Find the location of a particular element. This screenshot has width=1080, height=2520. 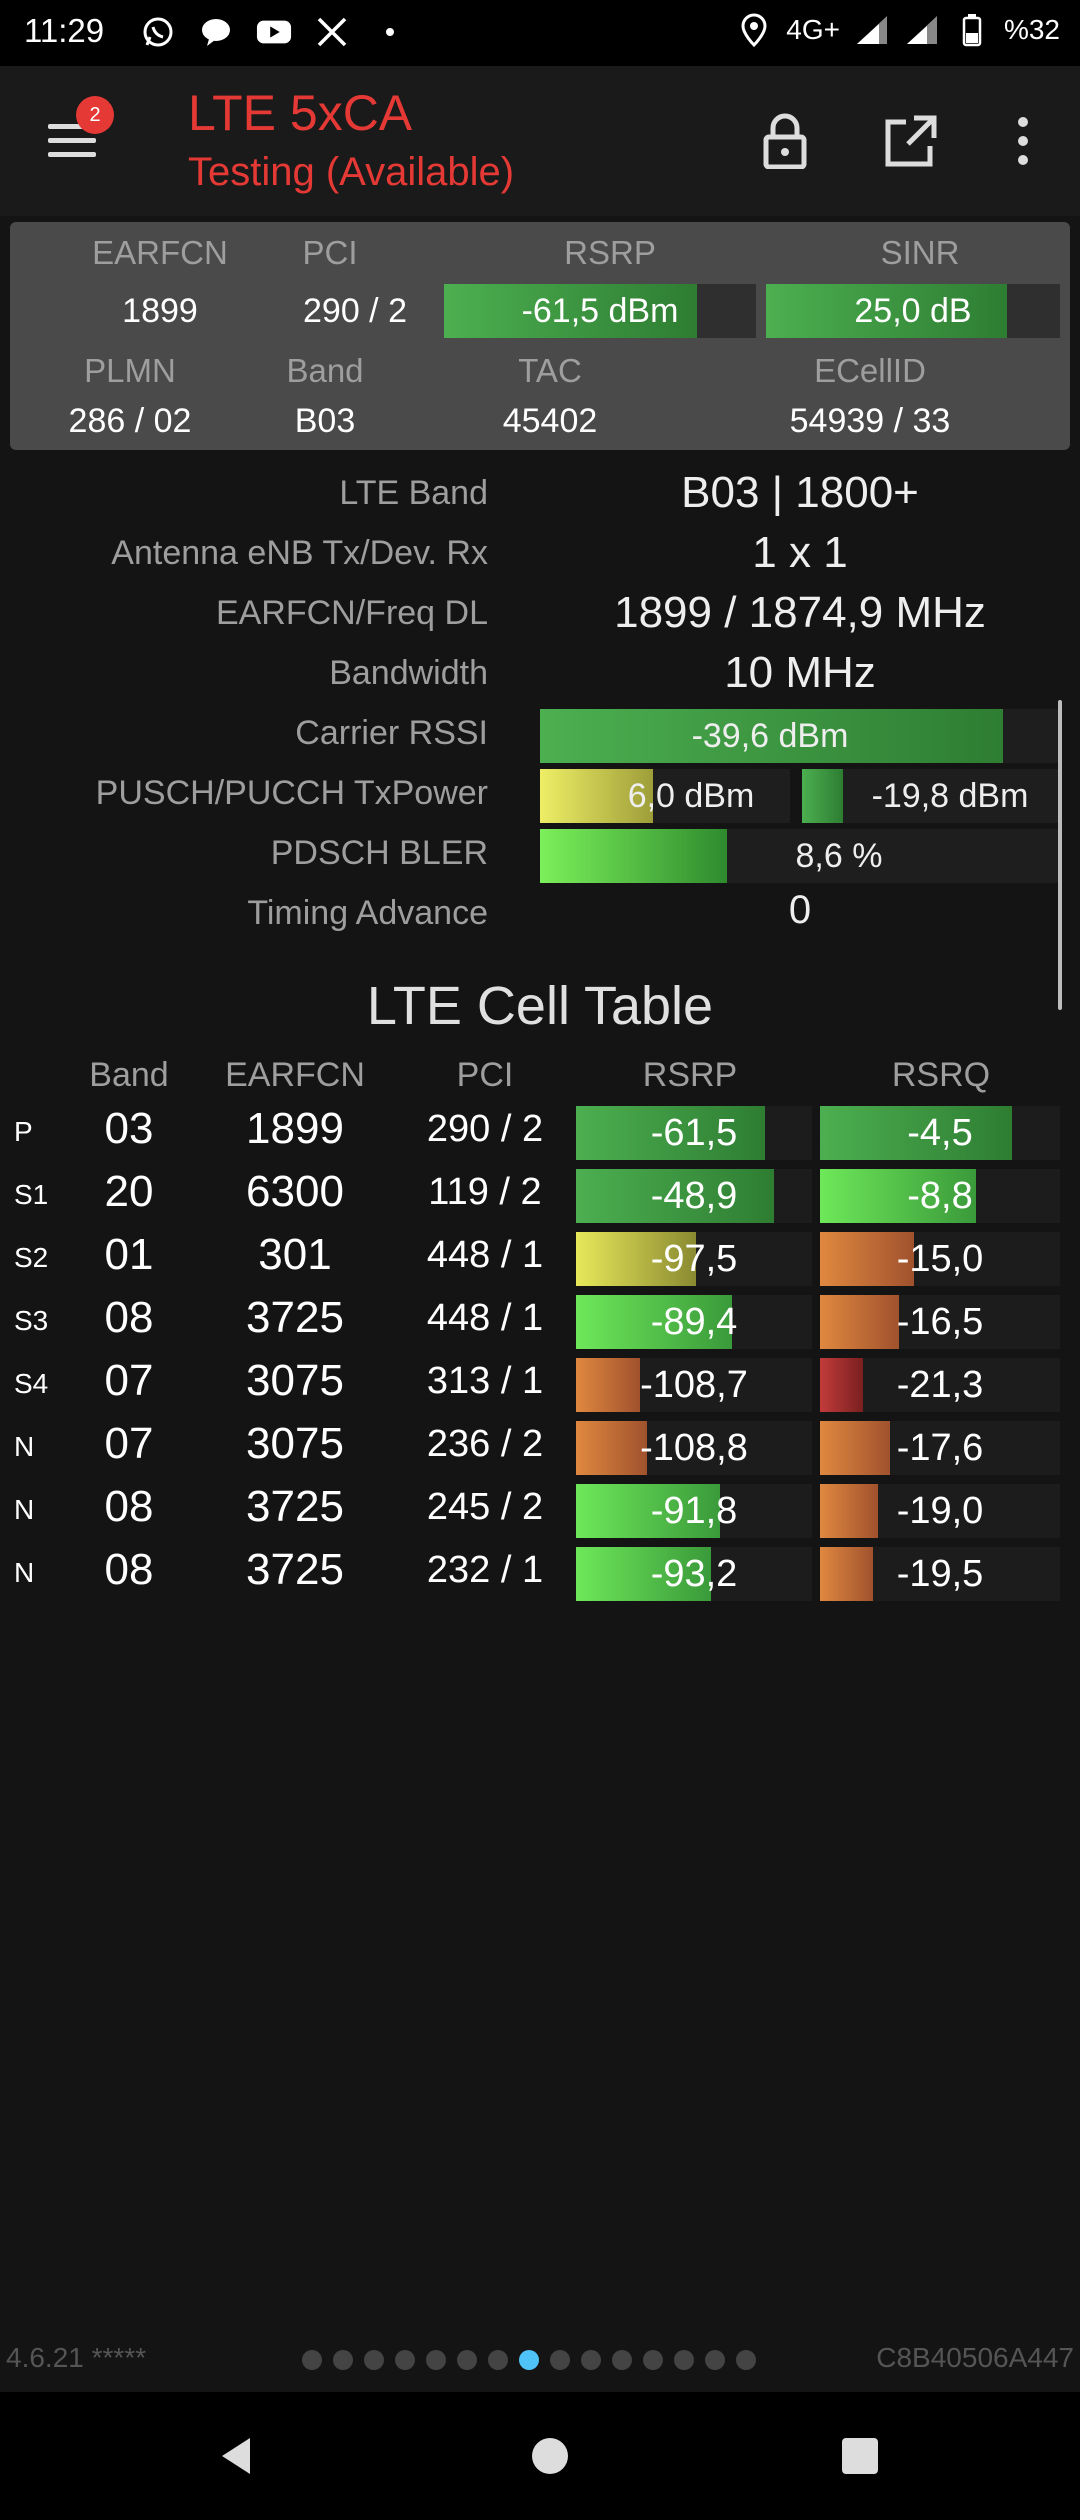

row-rsrq-bar: -21,3 is located at coordinates (940, 1385).